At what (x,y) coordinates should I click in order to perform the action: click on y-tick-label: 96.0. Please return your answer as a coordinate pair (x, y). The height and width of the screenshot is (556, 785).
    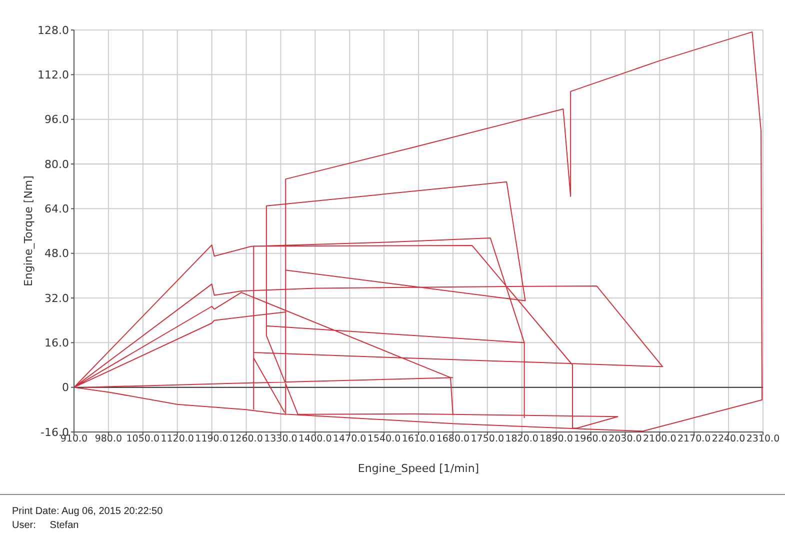
    Looking at the image, I should click on (56, 119).